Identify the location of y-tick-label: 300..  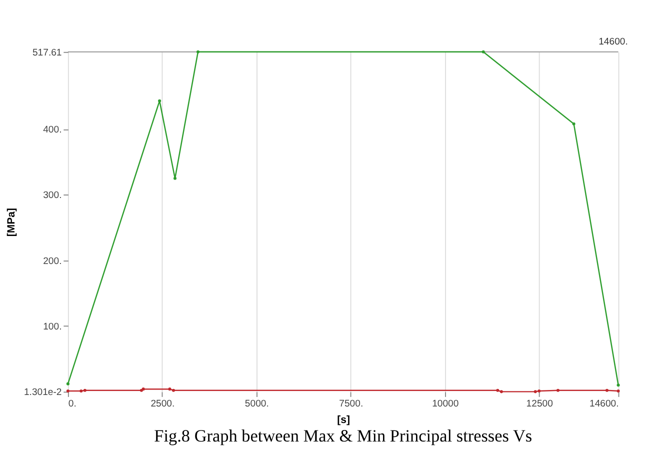
(52, 196).